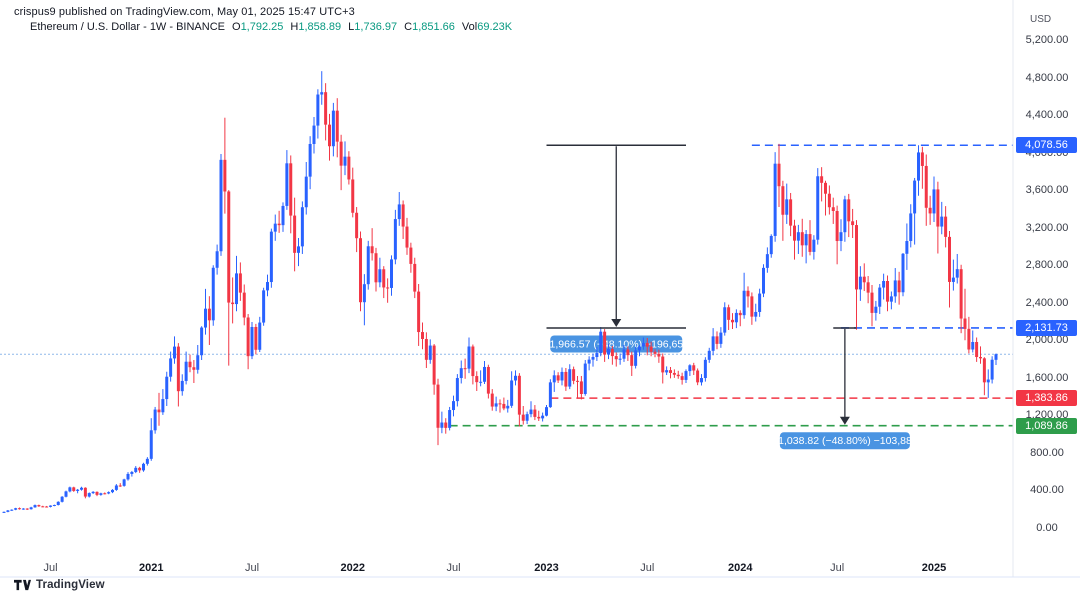  What do you see at coordinates (127, 27) in the screenshot?
I see `symbol-title: Ethereum / U.S. Dollar - 1W - BINANCE` at bounding box center [127, 27].